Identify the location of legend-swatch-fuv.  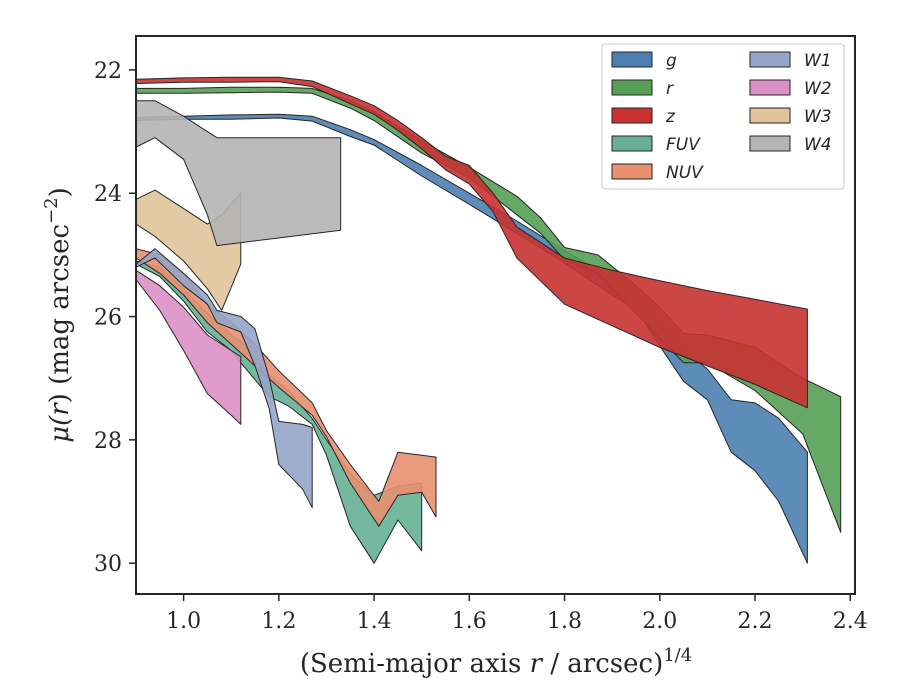
(632, 143).